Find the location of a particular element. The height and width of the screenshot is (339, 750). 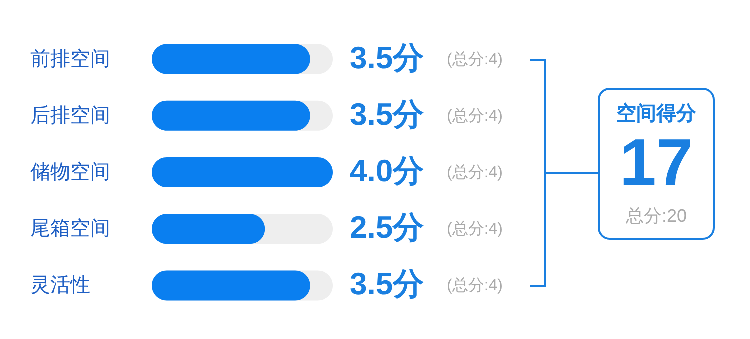

score-card: 空间得分 17 总分:20 is located at coordinates (656, 164).